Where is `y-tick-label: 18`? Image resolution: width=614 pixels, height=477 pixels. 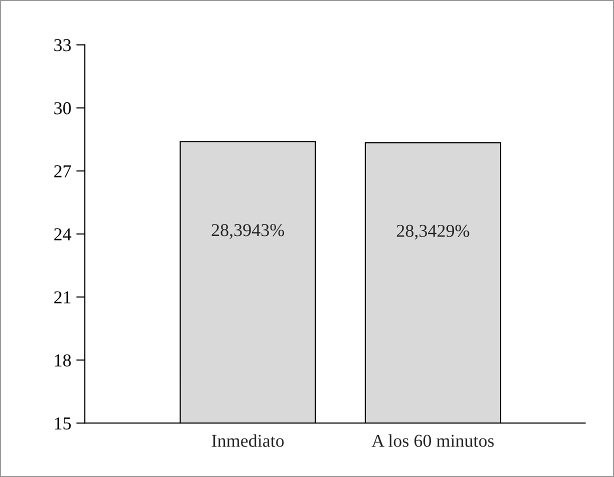 y-tick-label: 18 is located at coordinates (63, 360).